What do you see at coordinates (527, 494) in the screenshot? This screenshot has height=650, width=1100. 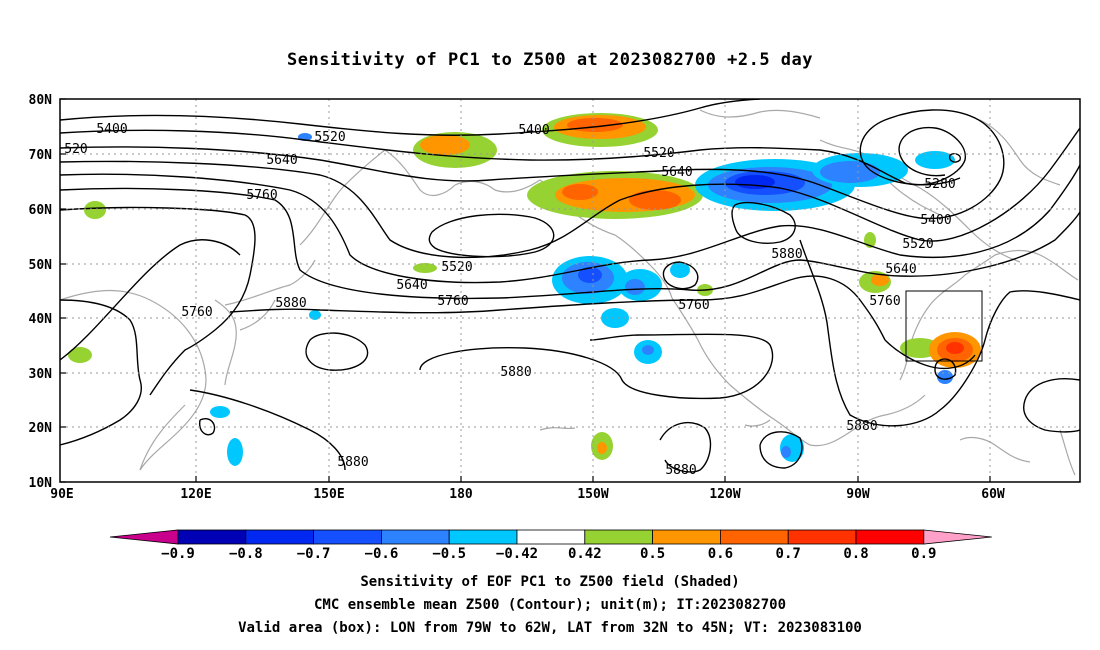 I see `longitude-labels: 90E 120E 150E 180 150W 120W 90W 60W` at bounding box center [527, 494].